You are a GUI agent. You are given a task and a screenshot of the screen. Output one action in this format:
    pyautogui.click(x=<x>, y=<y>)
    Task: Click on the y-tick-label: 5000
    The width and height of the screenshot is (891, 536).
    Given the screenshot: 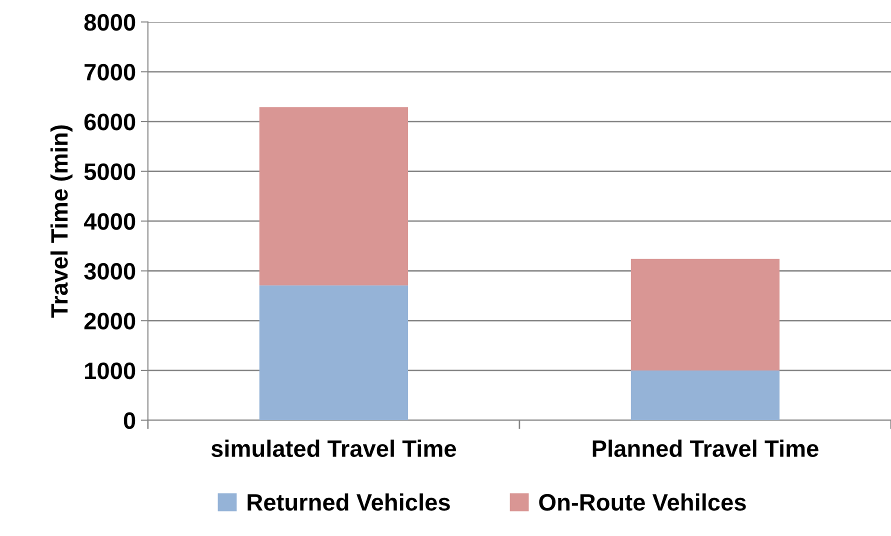 What is the action you would take?
    pyautogui.click(x=110, y=171)
    